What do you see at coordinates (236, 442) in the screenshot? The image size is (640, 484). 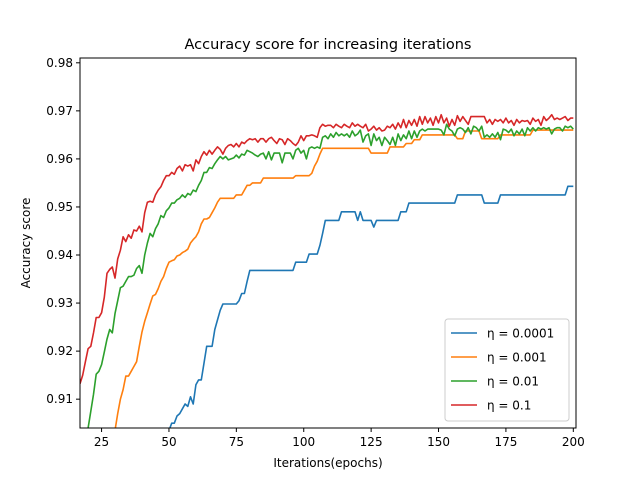 I see `x-tick-label: 75` at bounding box center [236, 442].